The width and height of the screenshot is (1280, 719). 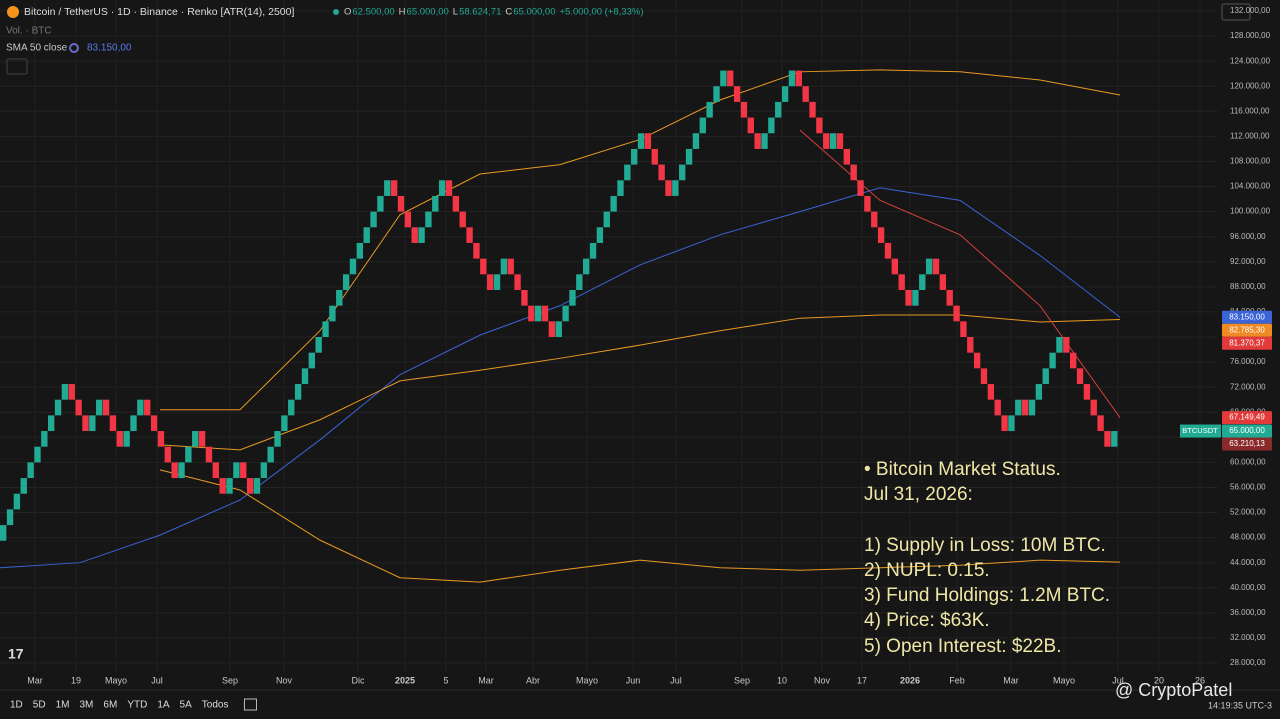 I want to click on btc-icon, so click(x=13, y=12).